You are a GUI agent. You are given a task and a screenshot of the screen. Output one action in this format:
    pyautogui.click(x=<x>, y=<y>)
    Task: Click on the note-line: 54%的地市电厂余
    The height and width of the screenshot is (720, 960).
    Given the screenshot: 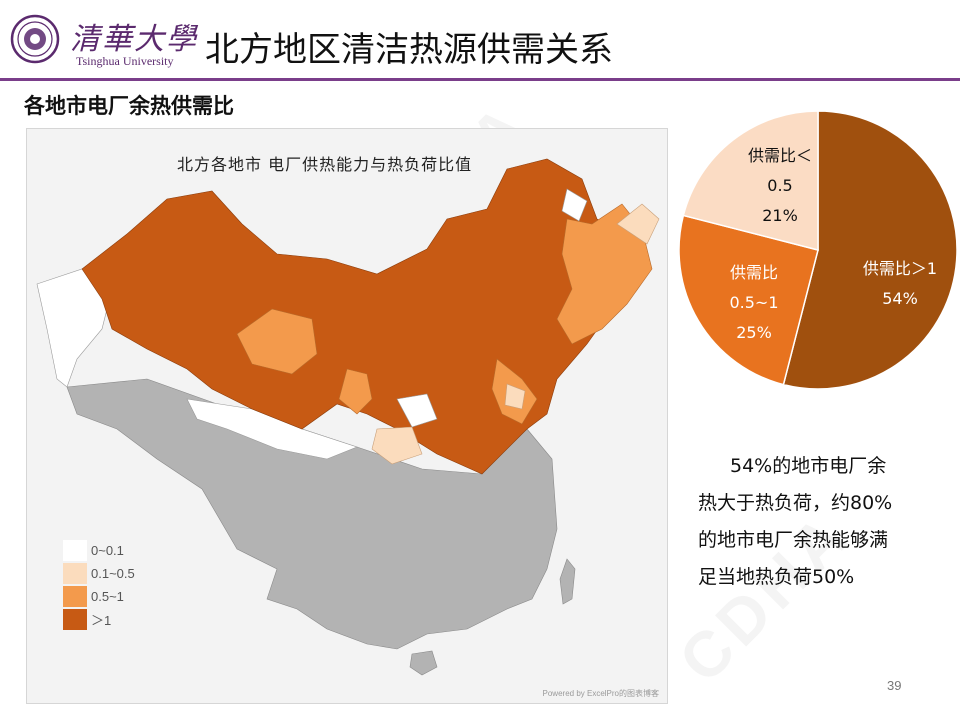 What is the action you would take?
    pyautogui.click(x=808, y=466)
    